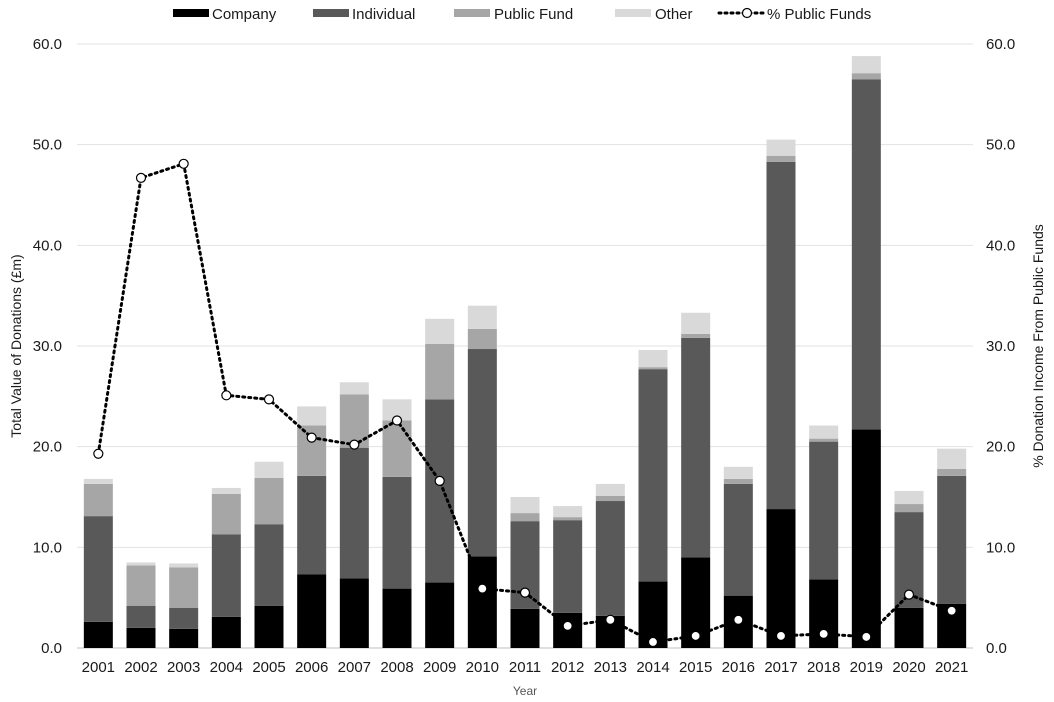  What do you see at coordinates (396, 667) in the screenshot?
I see `x-tick-label: 2008` at bounding box center [396, 667].